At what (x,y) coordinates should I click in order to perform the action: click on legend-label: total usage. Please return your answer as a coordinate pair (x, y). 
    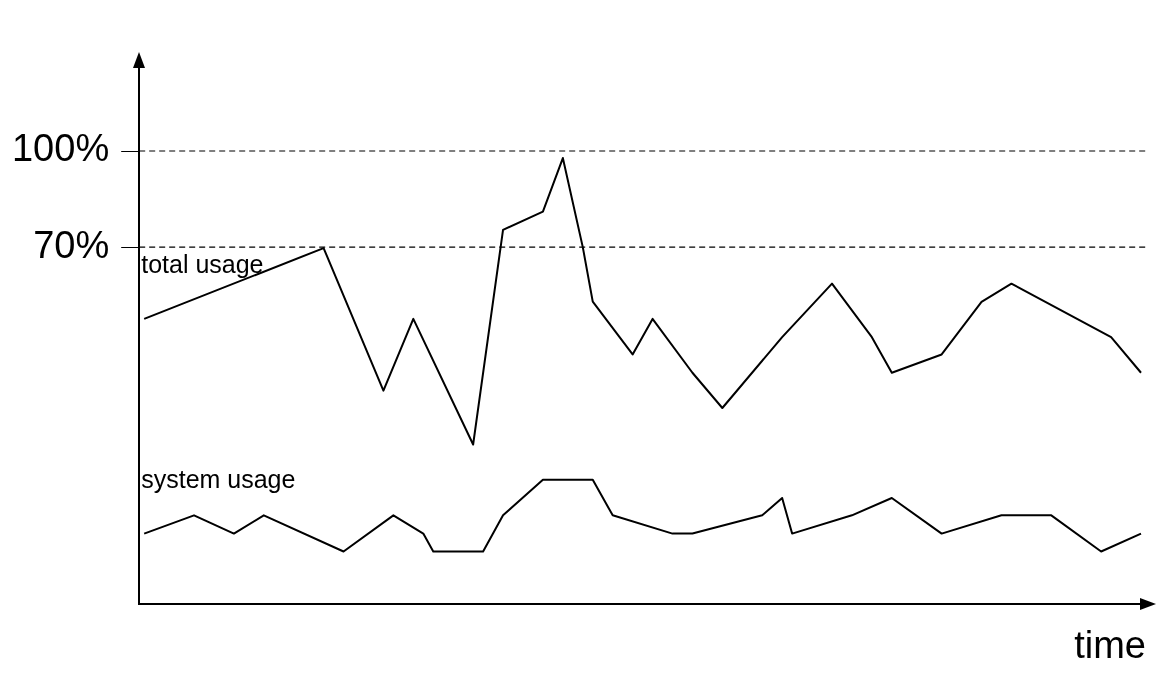
    Looking at the image, I should click on (202, 264).